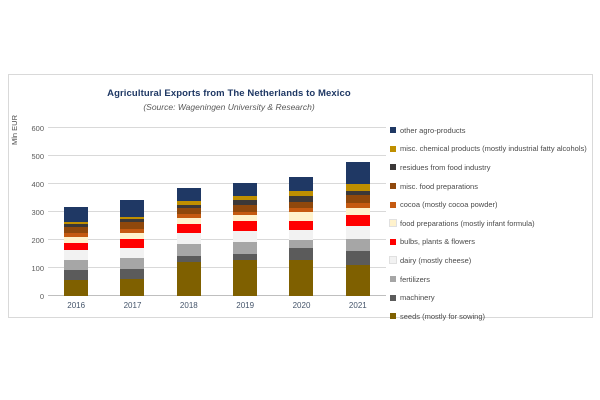 The width and height of the screenshot is (600, 400). What do you see at coordinates (357, 305) in the screenshot?
I see `x-tick-label-2021: 2021` at bounding box center [357, 305].